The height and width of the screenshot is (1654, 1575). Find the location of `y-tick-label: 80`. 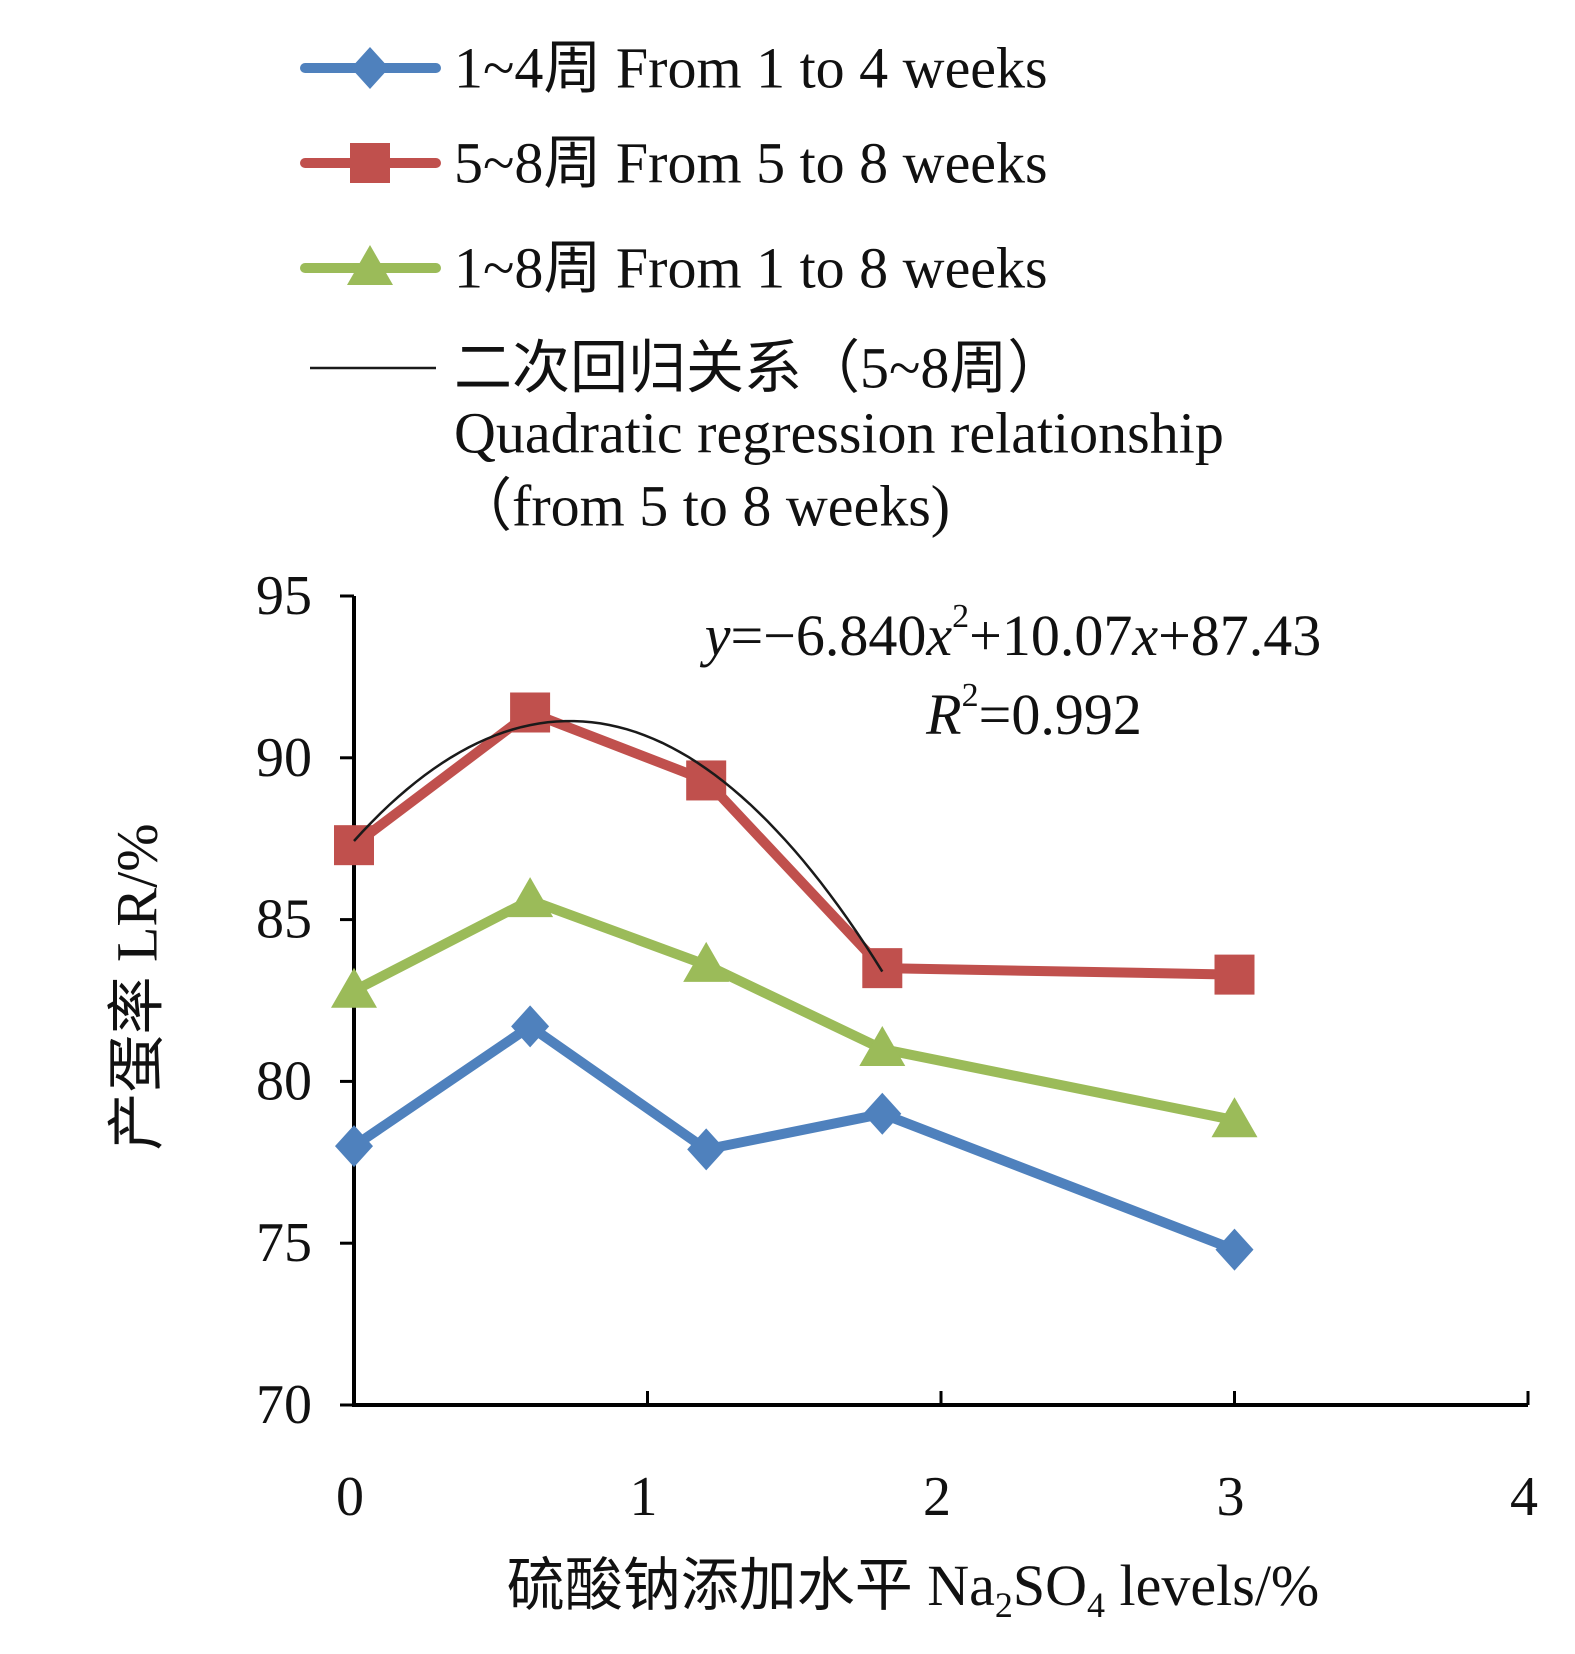

y-tick-label: 80 is located at coordinates (284, 1081).